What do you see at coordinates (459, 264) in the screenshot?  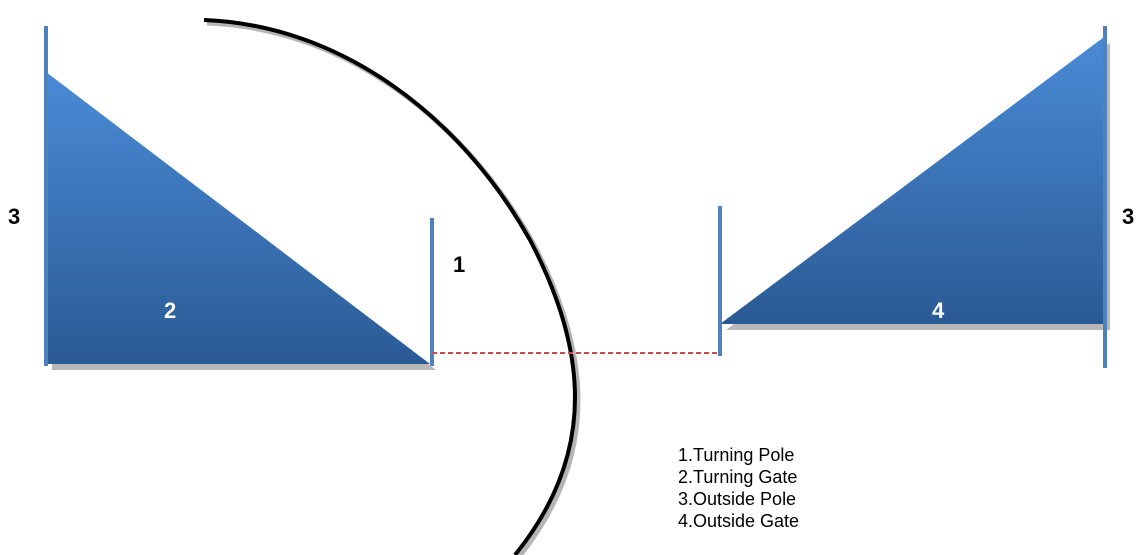 I see `turning-pole-label: 1` at bounding box center [459, 264].